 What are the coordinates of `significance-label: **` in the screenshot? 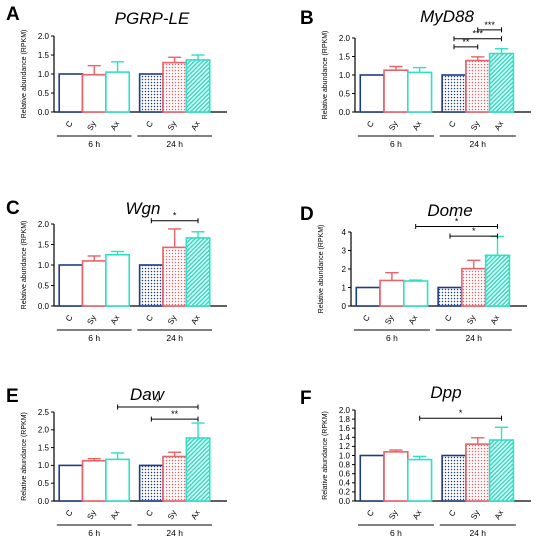 It's located at (175, 414).